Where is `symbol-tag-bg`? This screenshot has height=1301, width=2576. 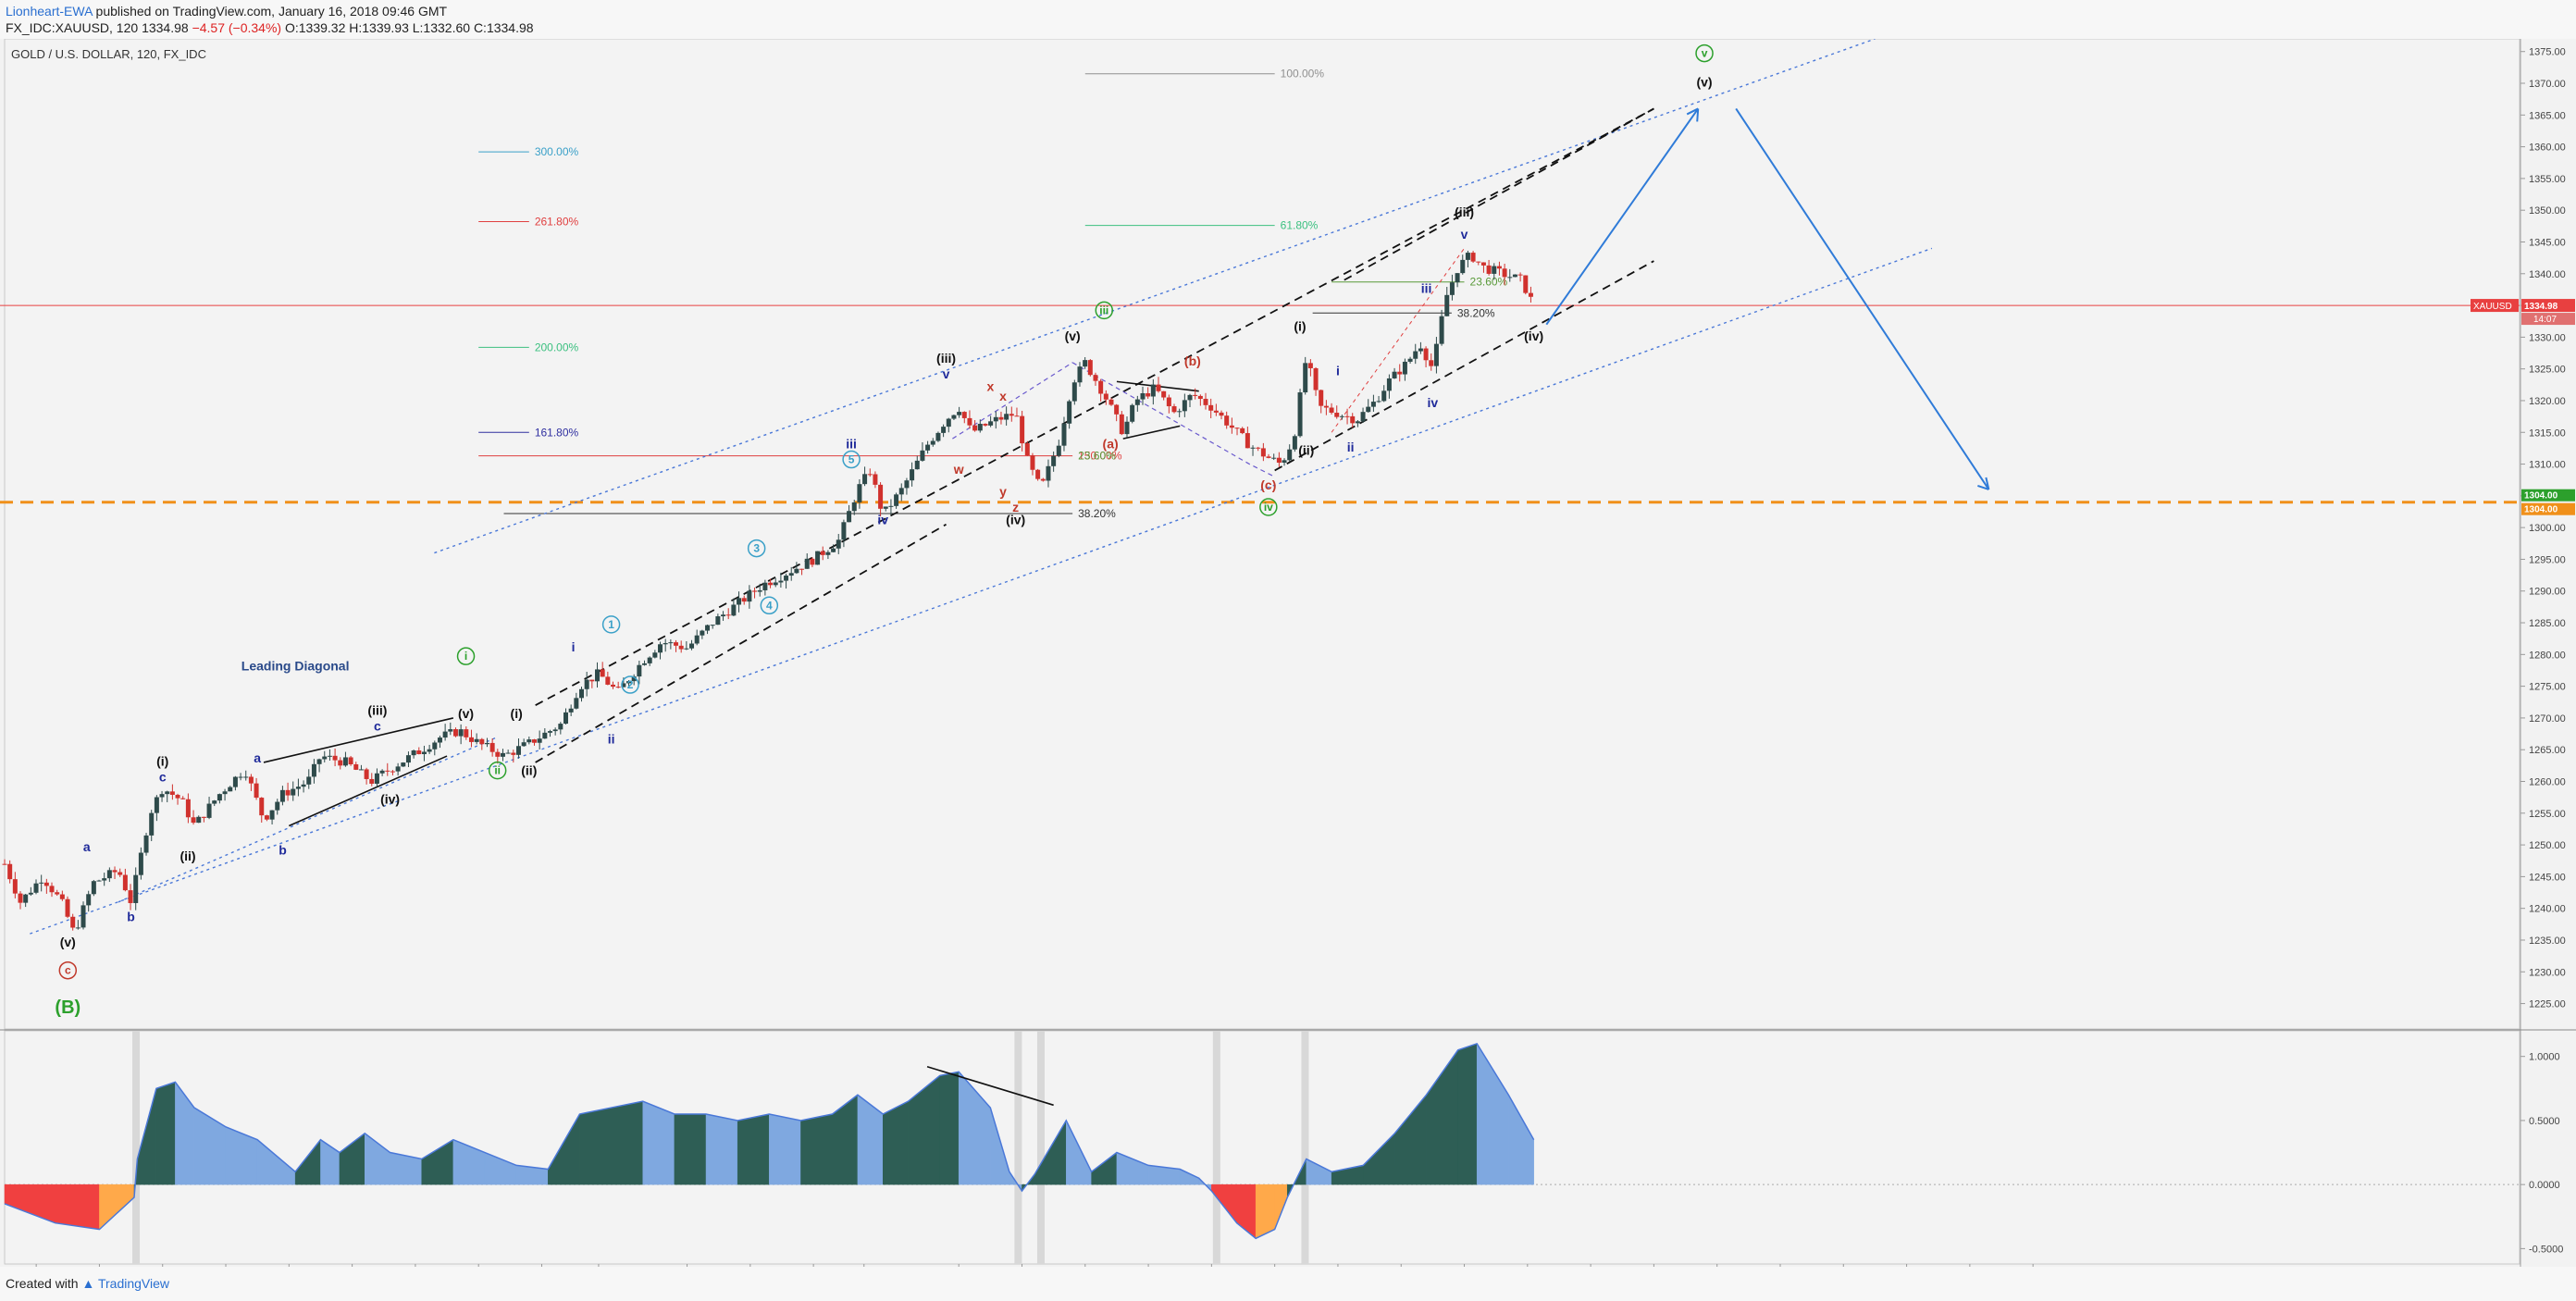 symbol-tag-bg is located at coordinates (2495, 306).